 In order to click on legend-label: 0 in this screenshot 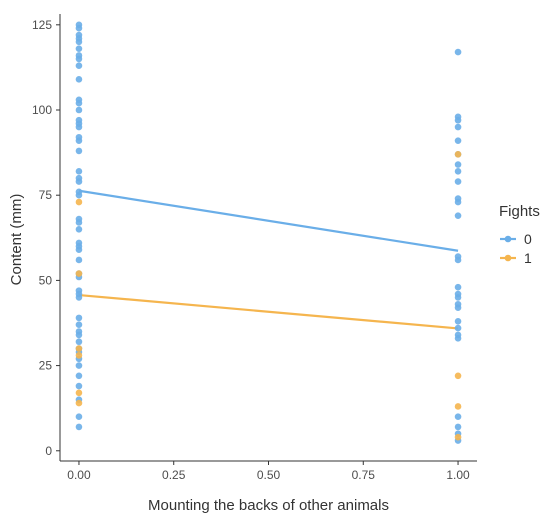, I will do `click(528, 239)`.